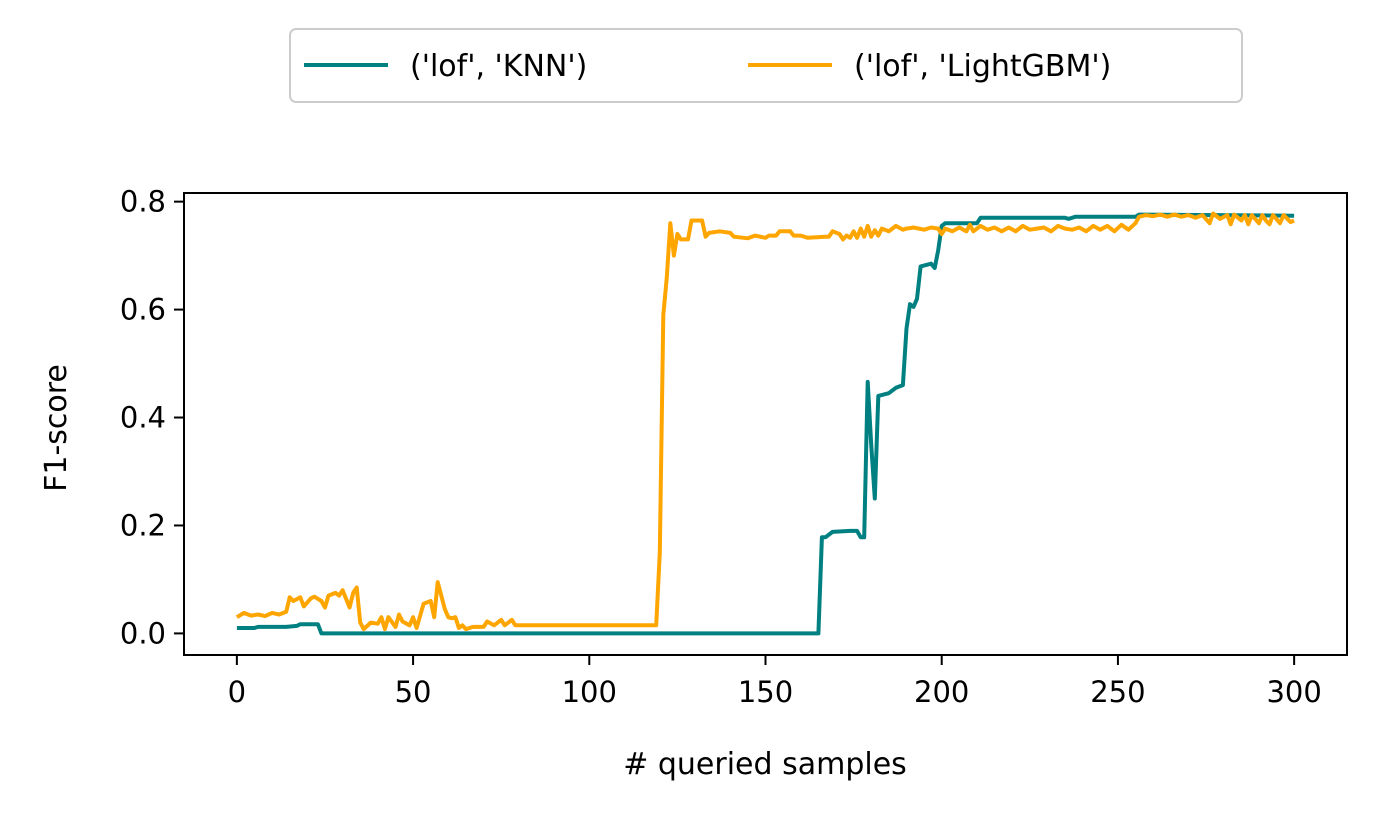 This screenshot has width=1376, height=815. Describe the element at coordinates (413, 692) in the screenshot. I see `x-tick-label: 50` at that location.